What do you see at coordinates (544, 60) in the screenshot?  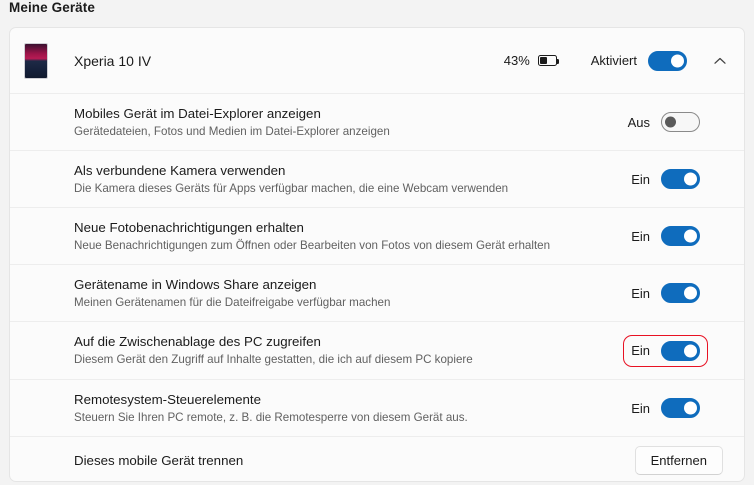 I see `battery-fill` at bounding box center [544, 60].